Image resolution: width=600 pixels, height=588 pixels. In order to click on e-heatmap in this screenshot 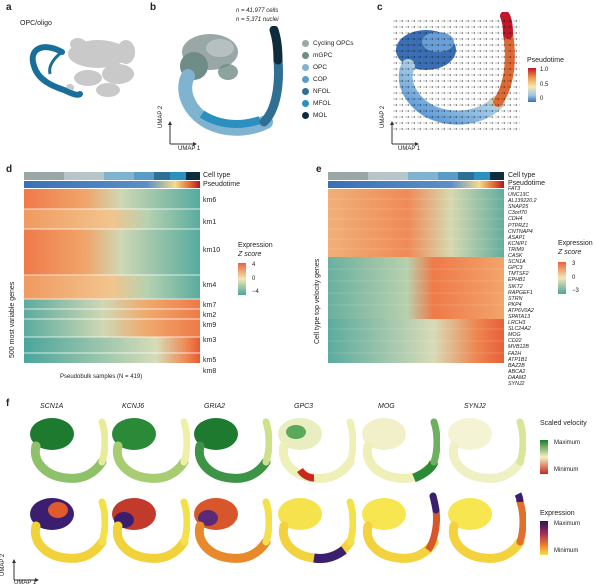, I will do `click(416, 276)`.